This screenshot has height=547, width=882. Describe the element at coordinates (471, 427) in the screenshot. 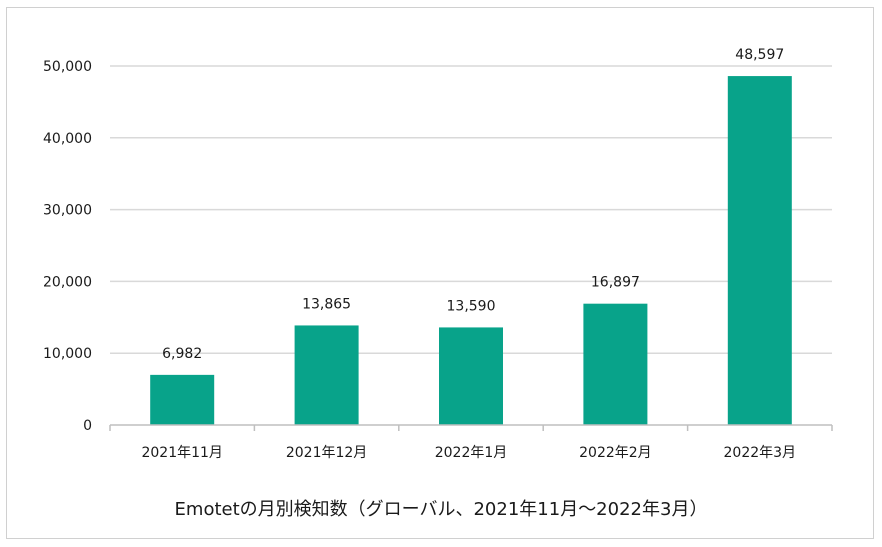

I see `x-axis` at that location.